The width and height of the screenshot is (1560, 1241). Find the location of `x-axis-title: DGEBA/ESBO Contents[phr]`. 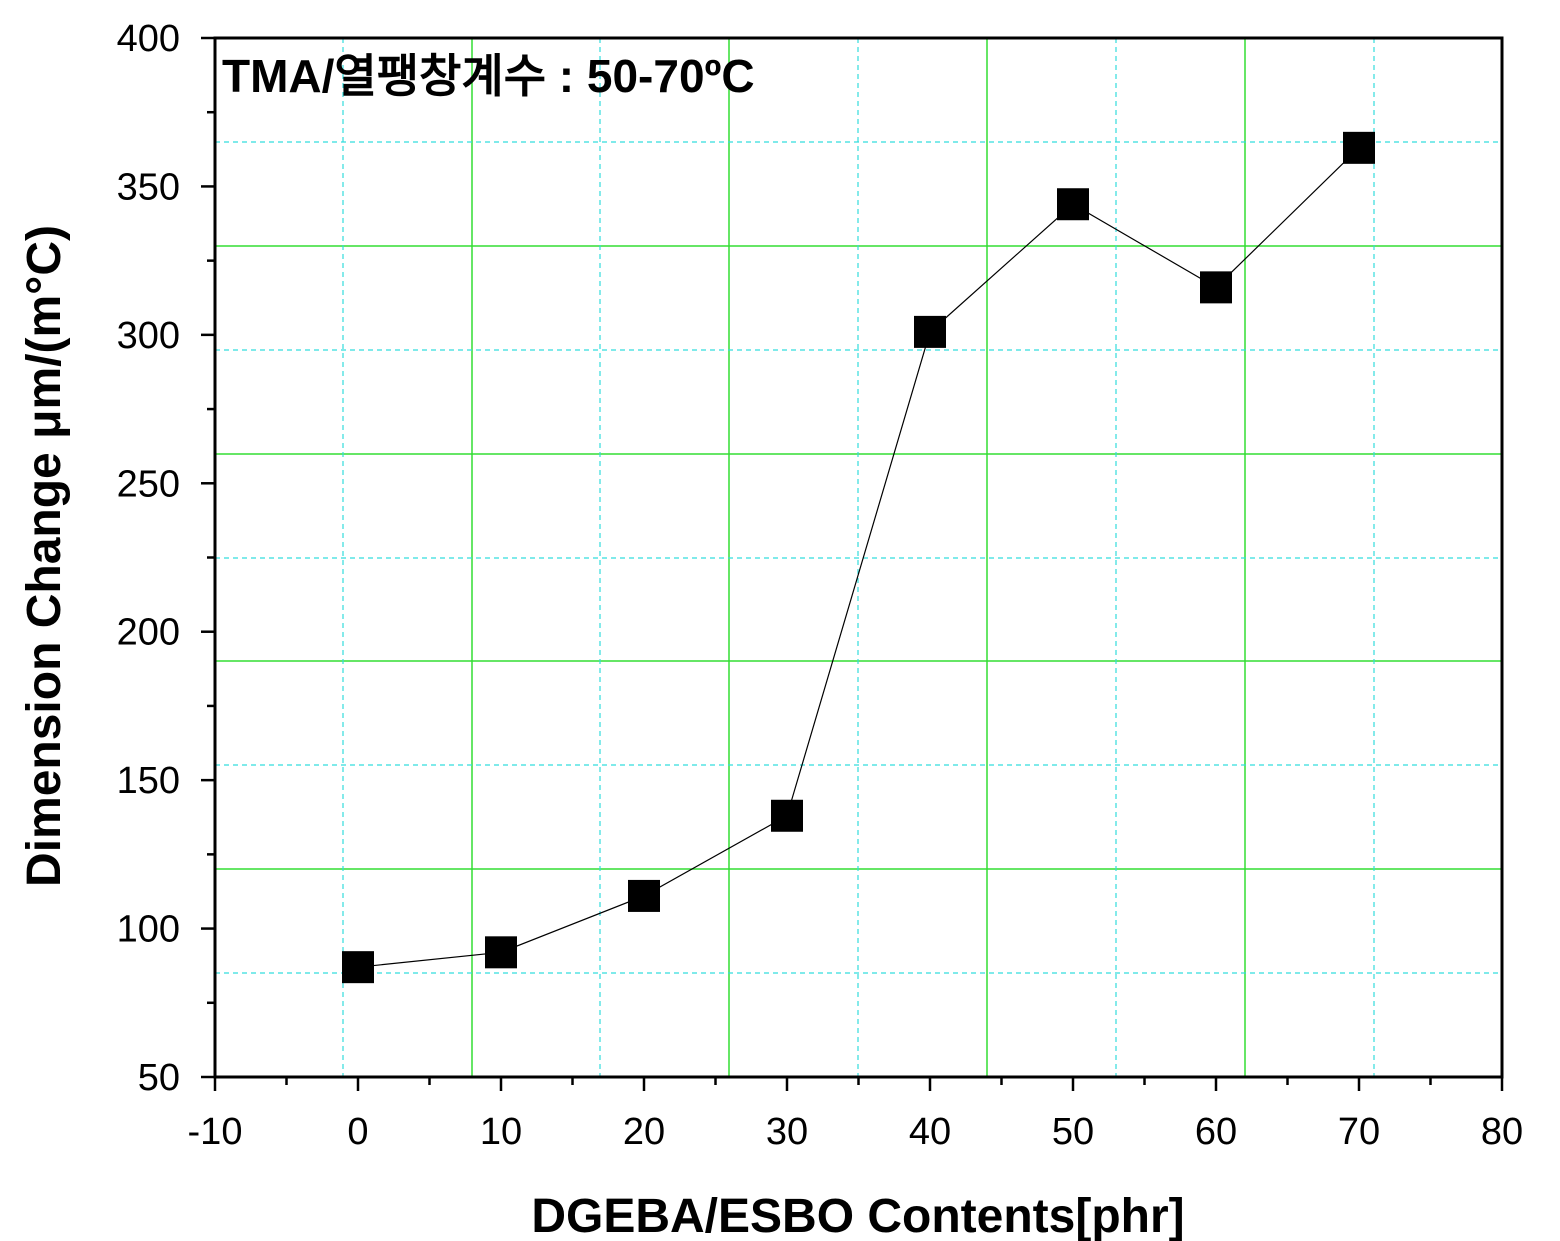

x-axis-title: DGEBA/ESBO Contents[phr] is located at coordinates (857, 1215).